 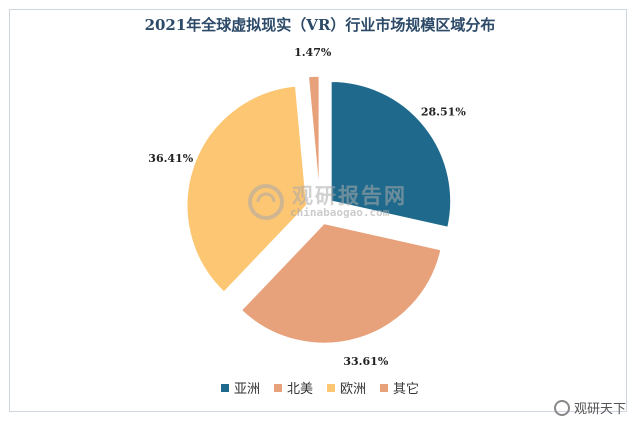 What do you see at coordinates (320, 25) in the screenshot?
I see `chart-title: 2021年全球虚拟现实（VR）行业市场规模区域分布` at bounding box center [320, 25].